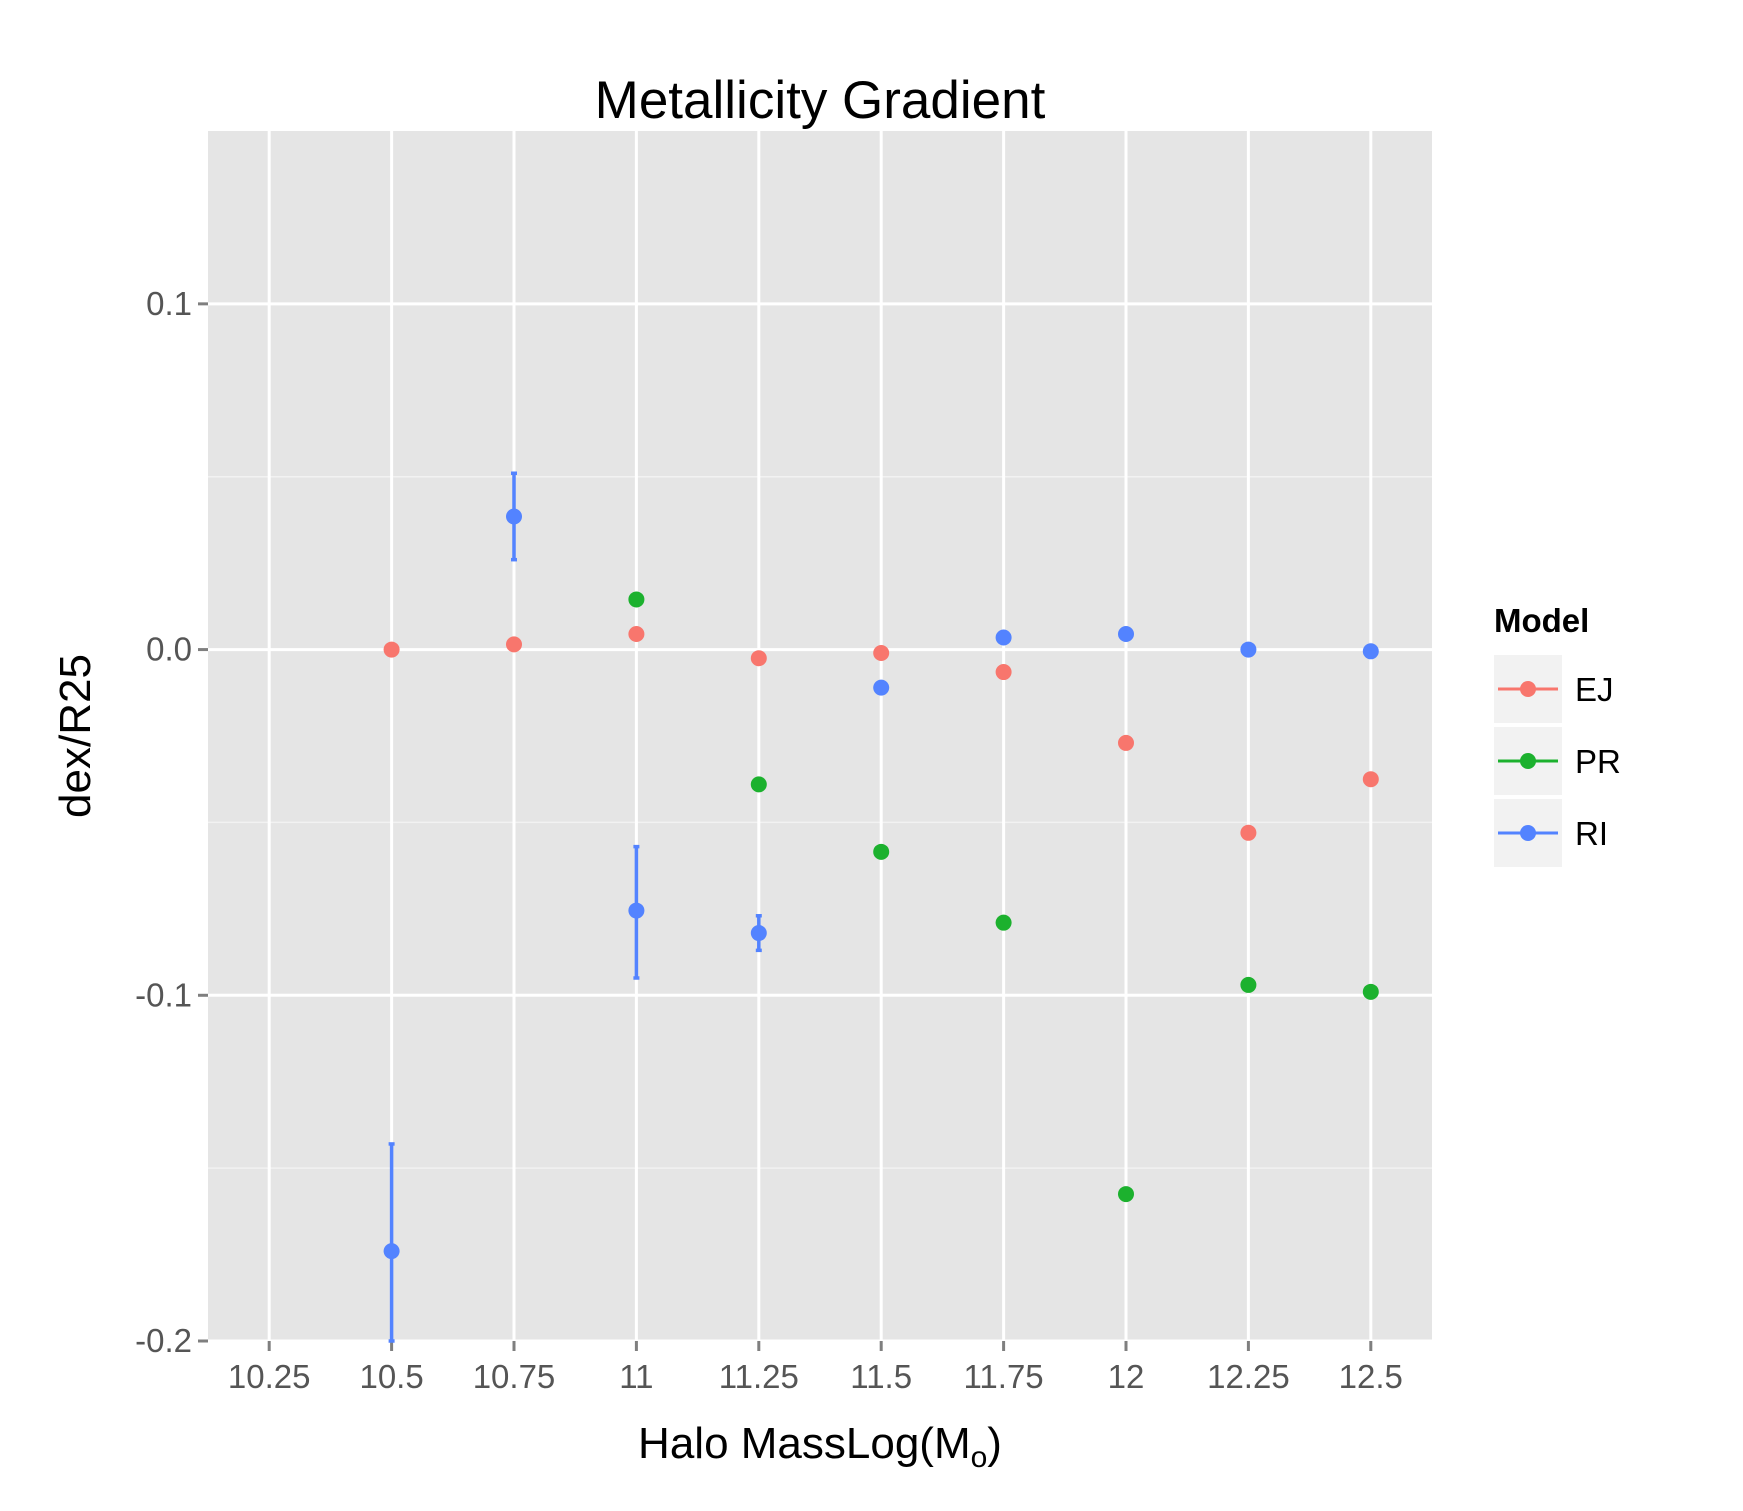 This screenshot has height=1511, width=1743. What do you see at coordinates (820, 100) in the screenshot?
I see `chart-title: Metallicity Gradient` at bounding box center [820, 100].